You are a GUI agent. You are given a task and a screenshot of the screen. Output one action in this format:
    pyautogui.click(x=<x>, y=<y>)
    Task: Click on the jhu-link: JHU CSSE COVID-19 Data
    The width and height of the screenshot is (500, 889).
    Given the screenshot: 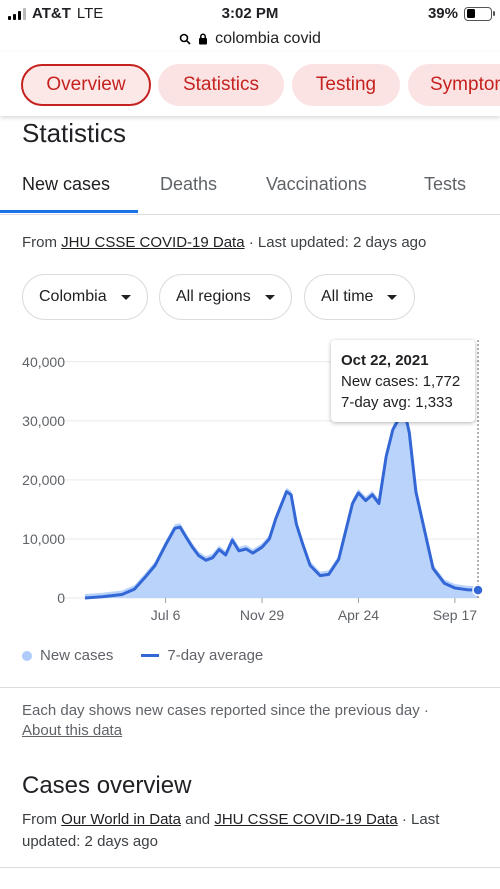 What is the action you would take?
    pyautogui.click(x=306, y=819)
    